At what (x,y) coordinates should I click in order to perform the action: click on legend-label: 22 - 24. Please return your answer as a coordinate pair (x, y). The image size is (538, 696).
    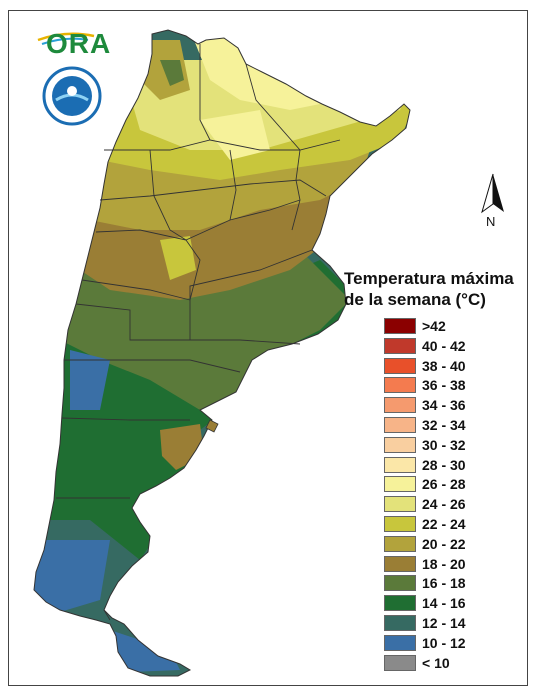
    Looking at the image, I should click on (444, 523).